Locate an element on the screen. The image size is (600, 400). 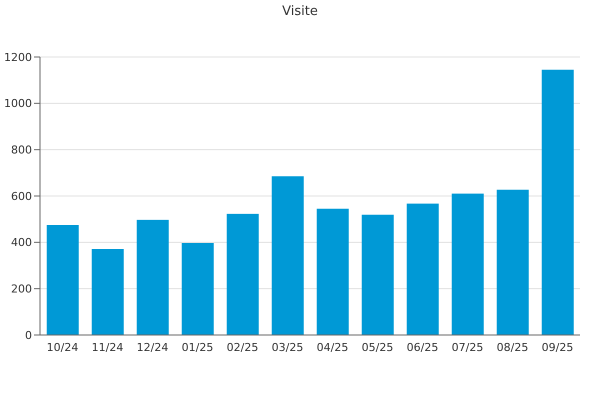
x-tick-label: 11/24 is located at coordinates (108, 347).